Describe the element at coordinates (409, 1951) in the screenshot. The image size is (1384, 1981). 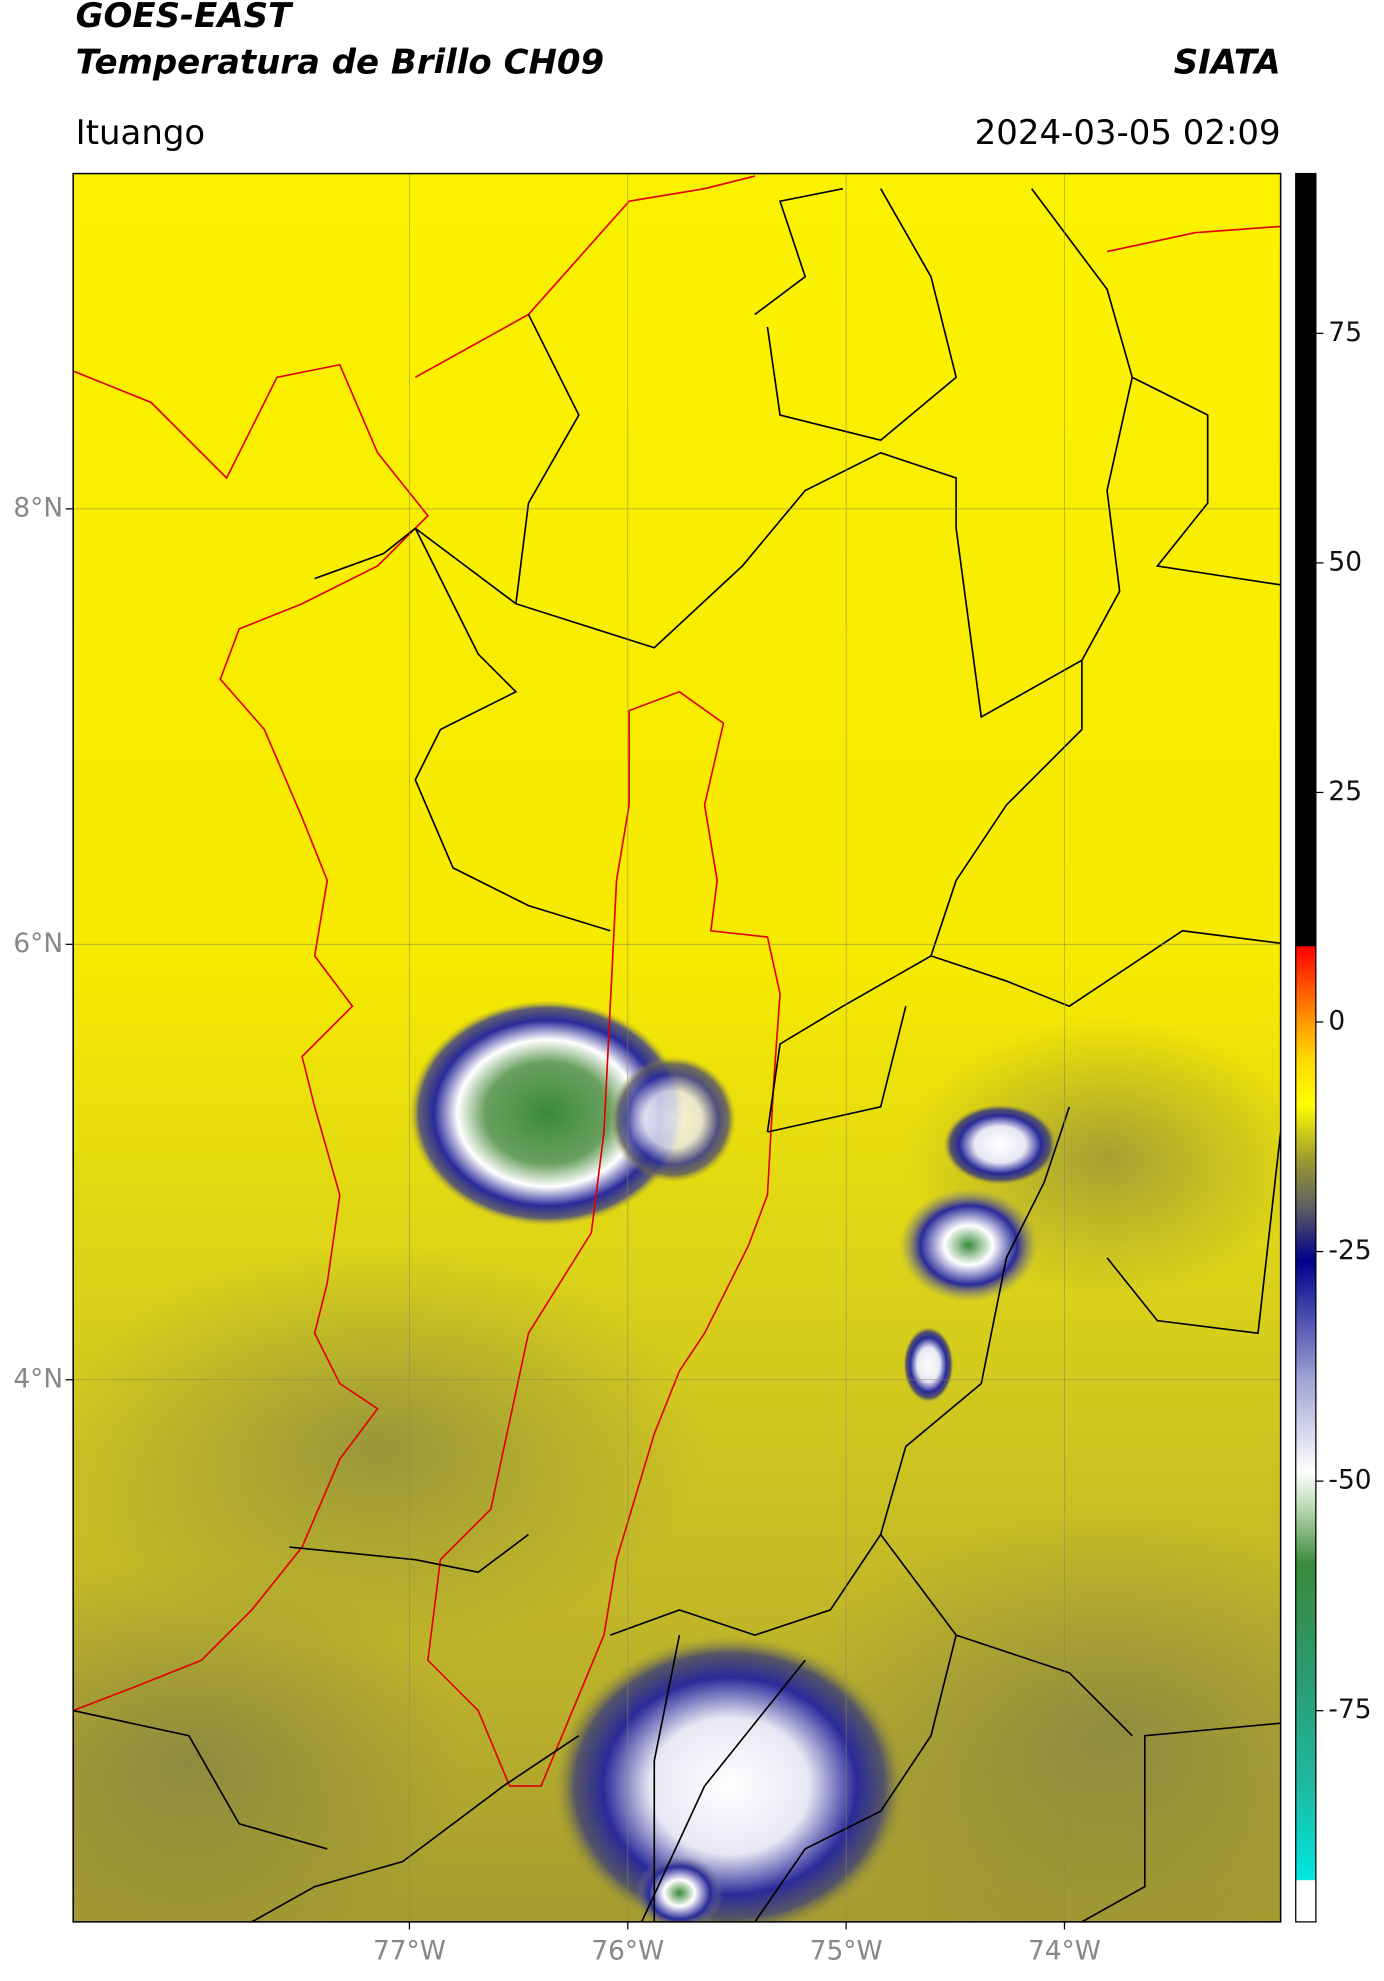
I see `x-tick-label: 77°W` at that location.